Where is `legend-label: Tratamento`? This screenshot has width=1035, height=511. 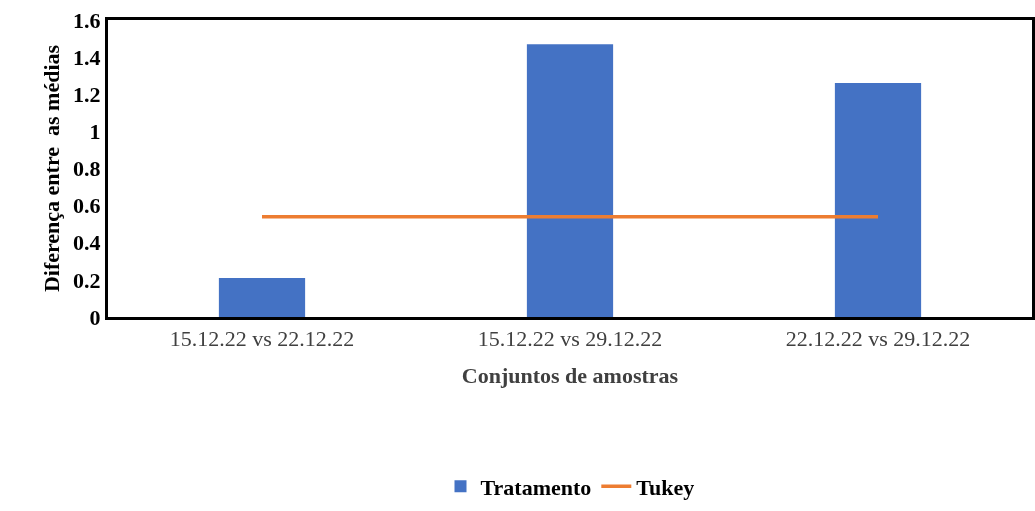
legend-label: Tratamento is located at coordinates (536, 487).